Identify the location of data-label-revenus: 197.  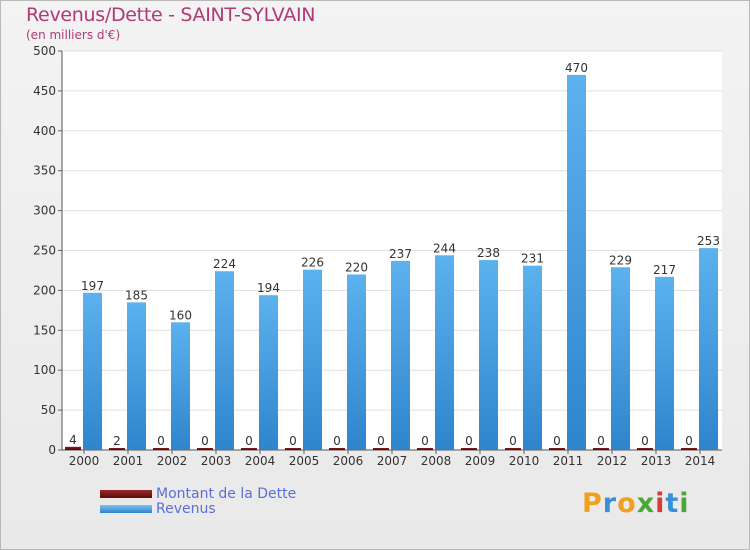
(92, 286).